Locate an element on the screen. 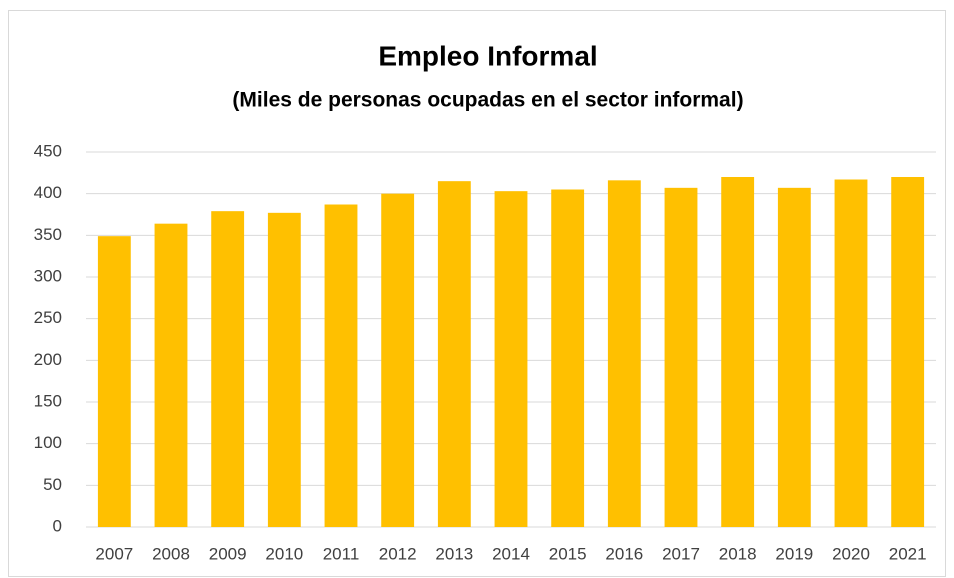 The height and width of the screenshot is (578, 954). x-tick-label: 2015 is located at coordinates (568, 553).